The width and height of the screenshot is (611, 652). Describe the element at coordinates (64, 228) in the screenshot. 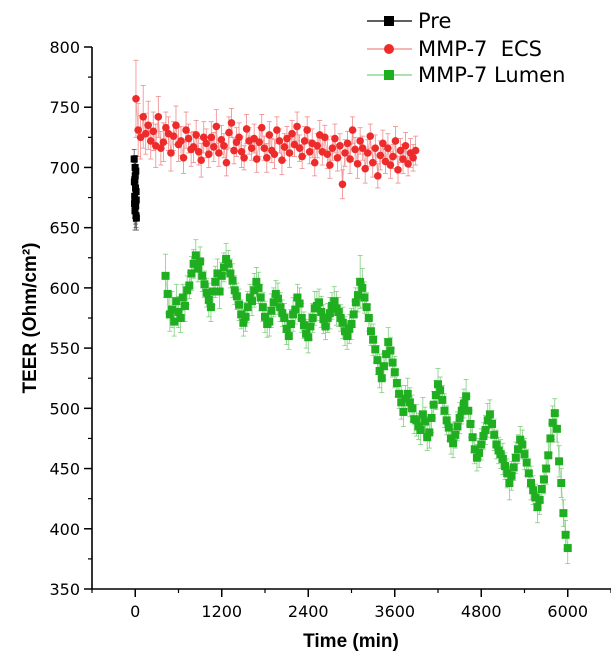

I see `y-tick-label: 650` at that location.